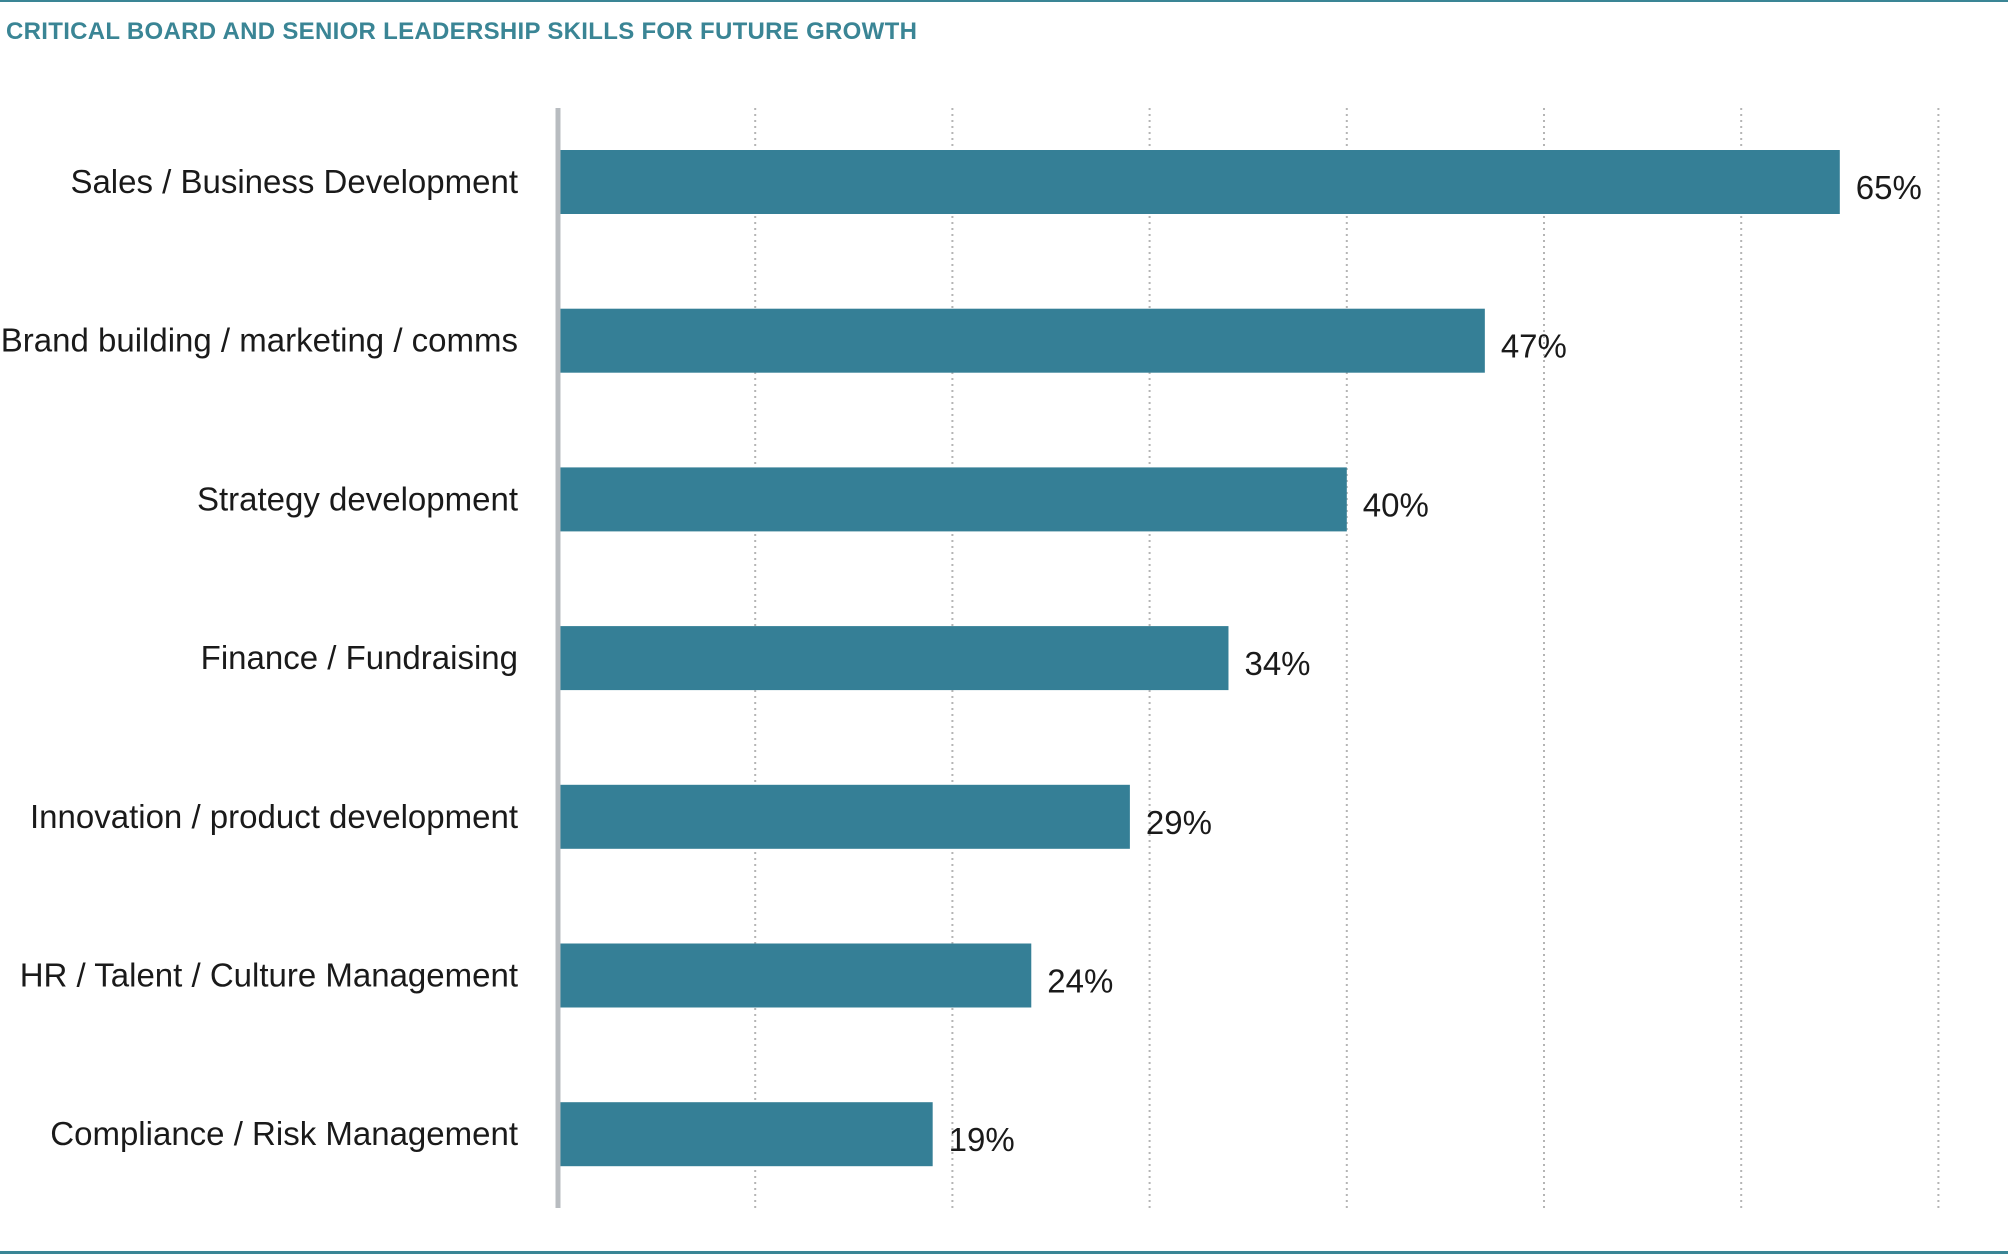 The width and height of the screenshot is (2008, 1255). Describe the element at coordinates (1004, 1) in the screenshot. I see `top-rule` at that location.